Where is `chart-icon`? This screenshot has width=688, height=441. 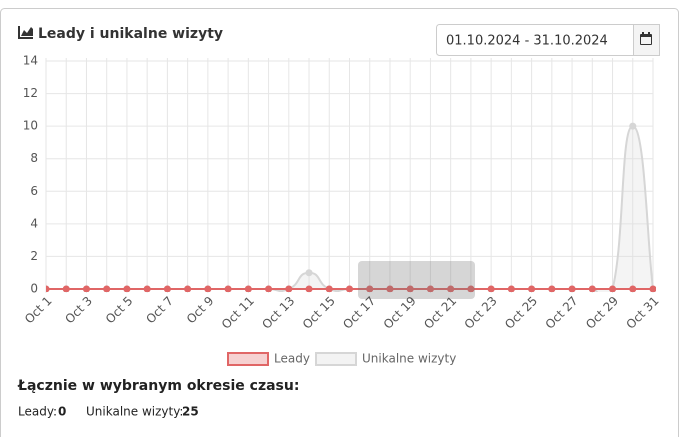 chart-icon is located at coordinates (25, 32).